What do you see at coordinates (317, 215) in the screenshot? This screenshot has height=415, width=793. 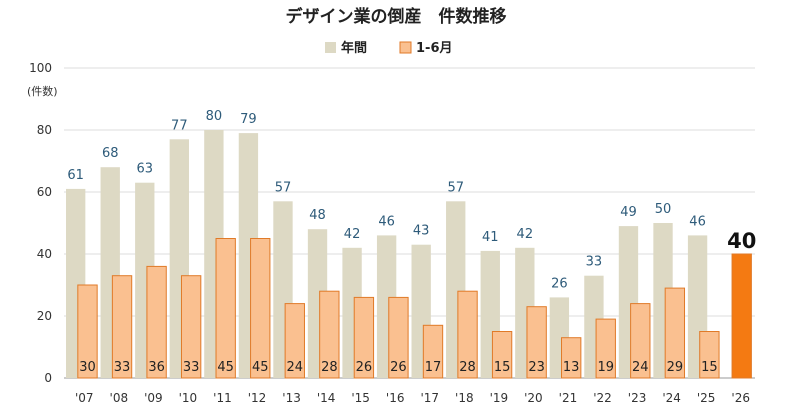 I see `data-label-annual: 48` at bounding box center [317, 215].